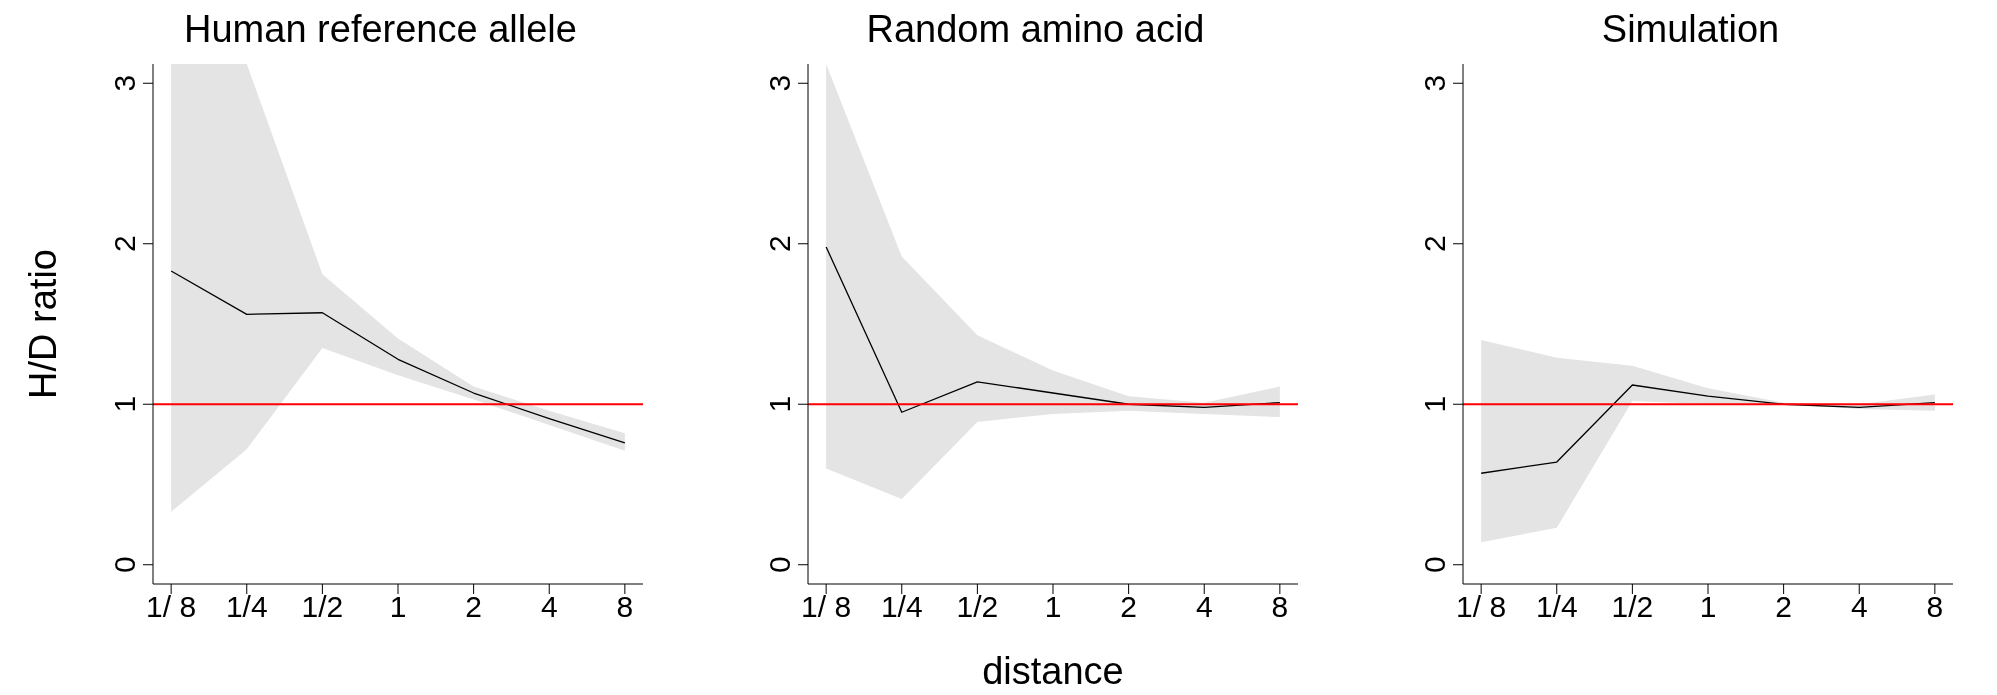 The image size is (1997, 695). What do you see at coordinates (380, 30) in the screenshot?
I see `chart-title: Human reference allele` at bounding box center [380, 30].